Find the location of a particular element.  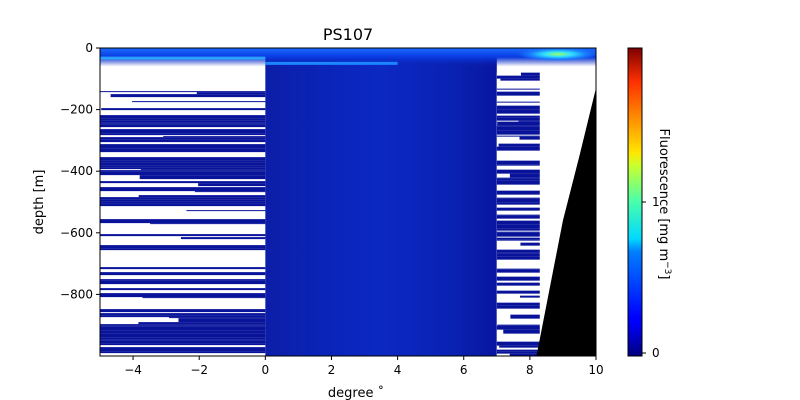

x-tick-label: −2 is located at coordinates (199, 370).